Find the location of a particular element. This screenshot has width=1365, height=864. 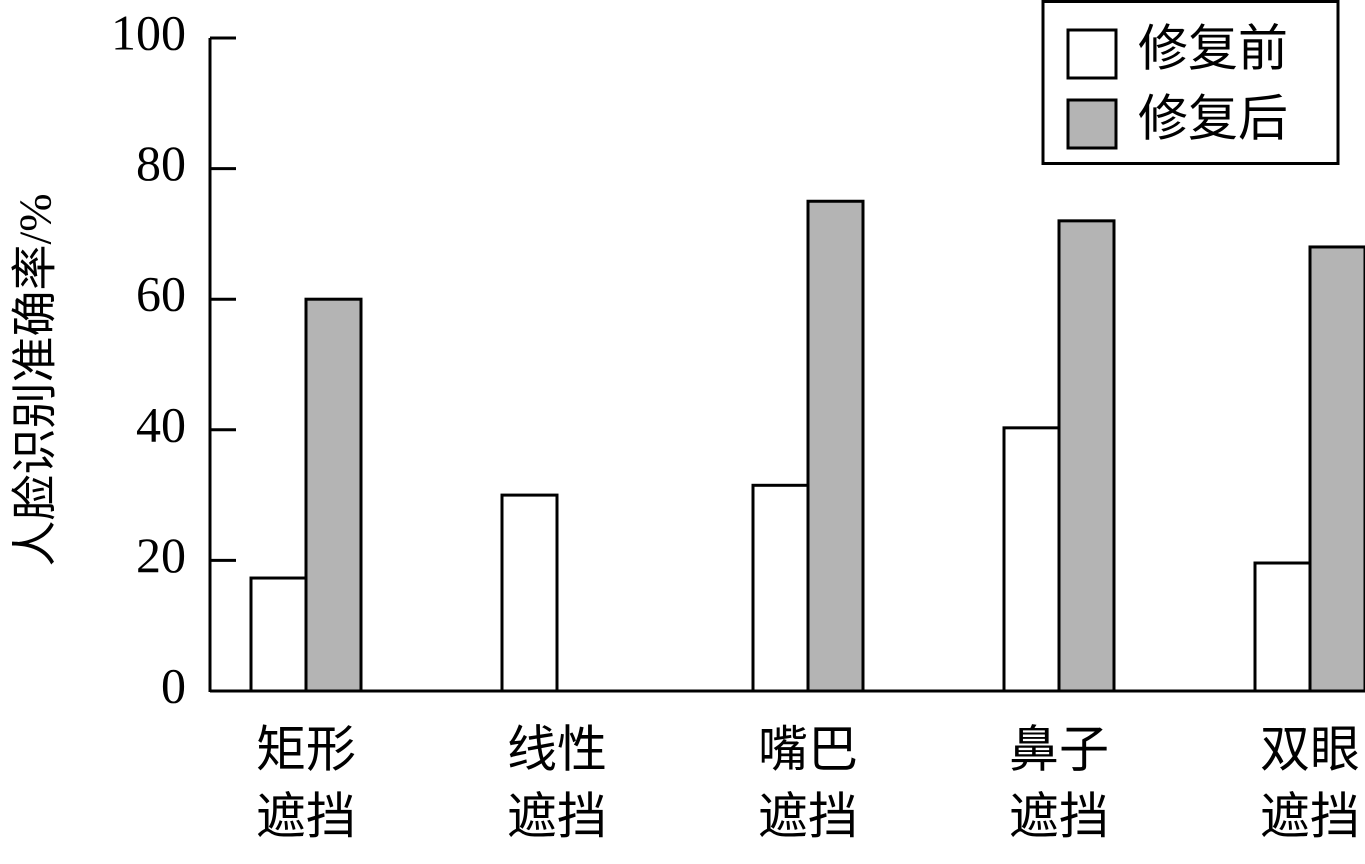

y-tick-label: 100 is located at coordinates (148, 32).